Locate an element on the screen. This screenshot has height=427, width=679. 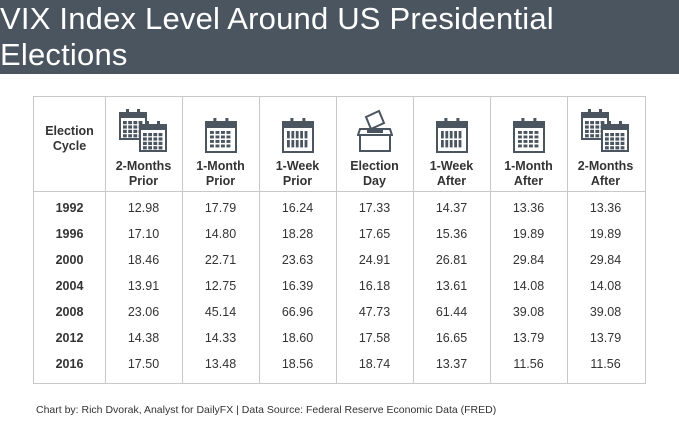
column-header-label: 2-Months After is located at coordinates (606, 174).